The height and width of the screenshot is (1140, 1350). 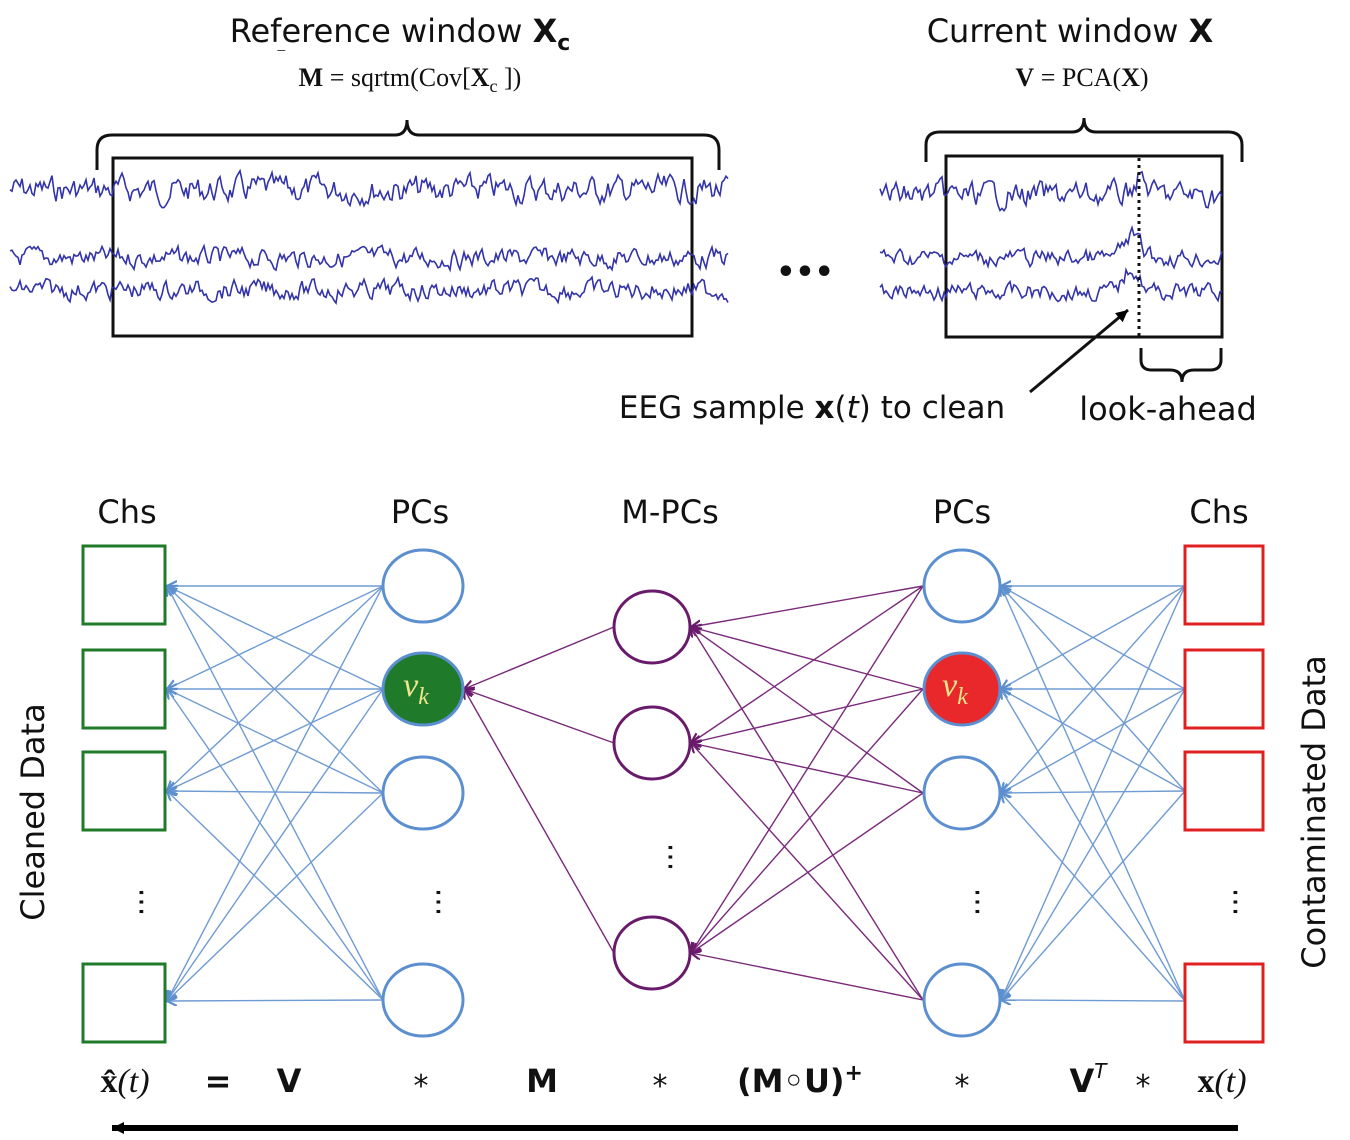 What do you see at coordinates (673, 1081) in the screenshot?
I see `equation-row: x̂(t) = V * M * (M◦U)+ * VT * x(t)` at bounding box center [673, 1081].